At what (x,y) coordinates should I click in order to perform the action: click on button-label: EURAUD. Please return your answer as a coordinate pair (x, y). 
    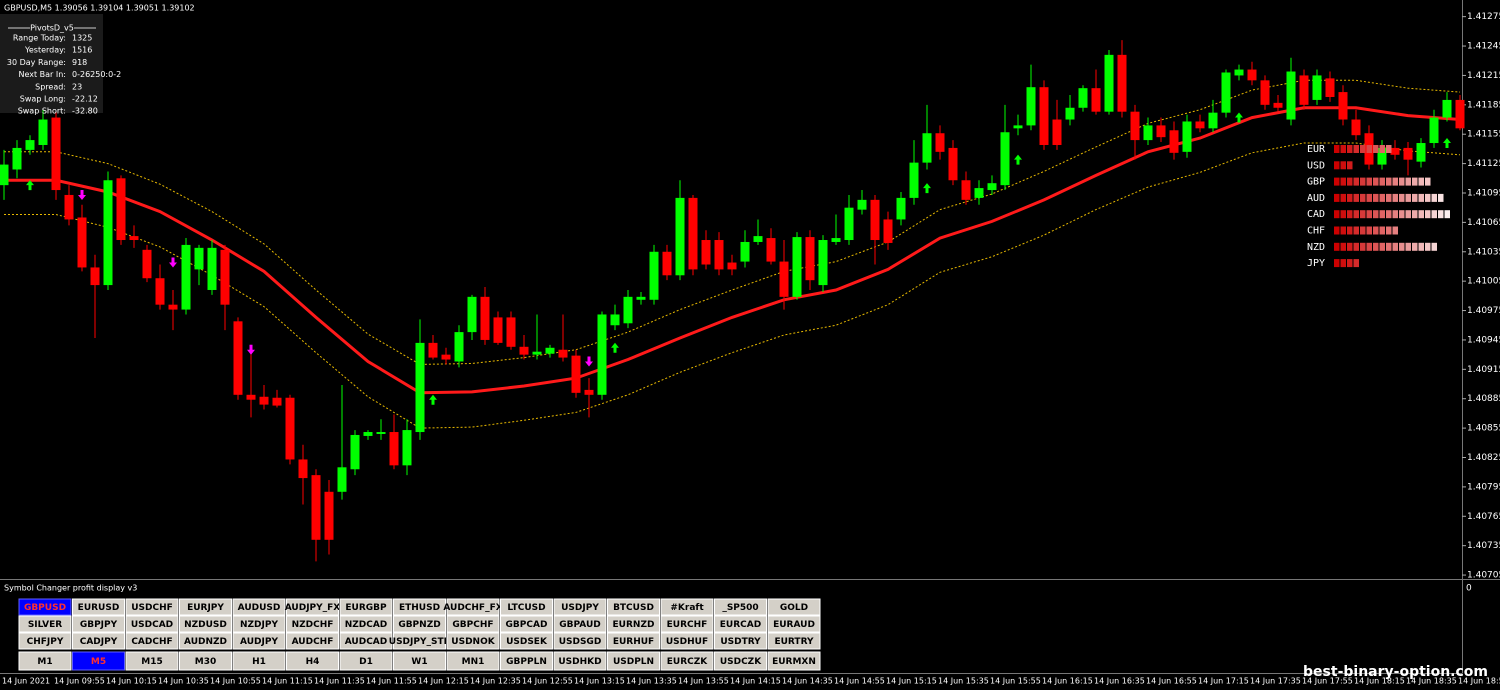
    Looking at the image, I should click on (794, 625).